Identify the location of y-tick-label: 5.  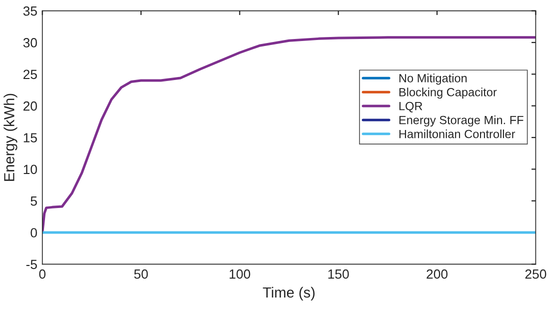
(33, 201).